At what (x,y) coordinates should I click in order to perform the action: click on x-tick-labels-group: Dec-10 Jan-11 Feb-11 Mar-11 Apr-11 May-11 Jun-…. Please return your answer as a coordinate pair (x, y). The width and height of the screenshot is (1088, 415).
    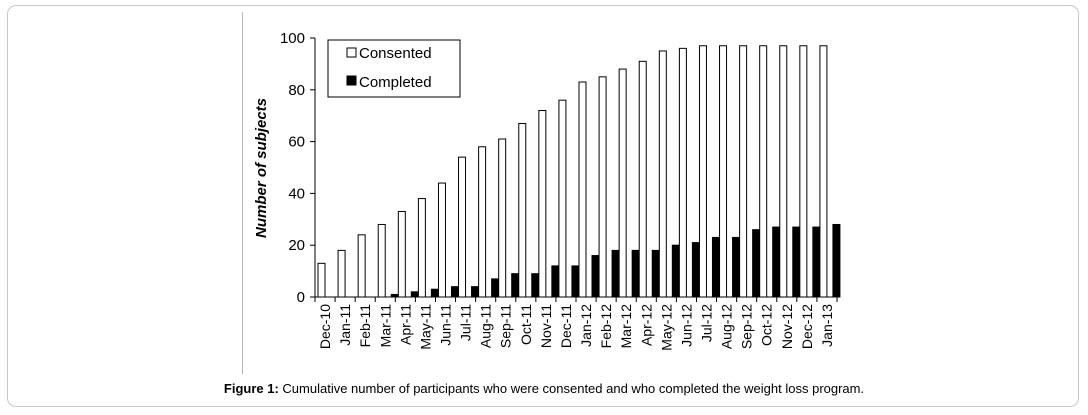
    Looking at the image, I should click on (576, 327).